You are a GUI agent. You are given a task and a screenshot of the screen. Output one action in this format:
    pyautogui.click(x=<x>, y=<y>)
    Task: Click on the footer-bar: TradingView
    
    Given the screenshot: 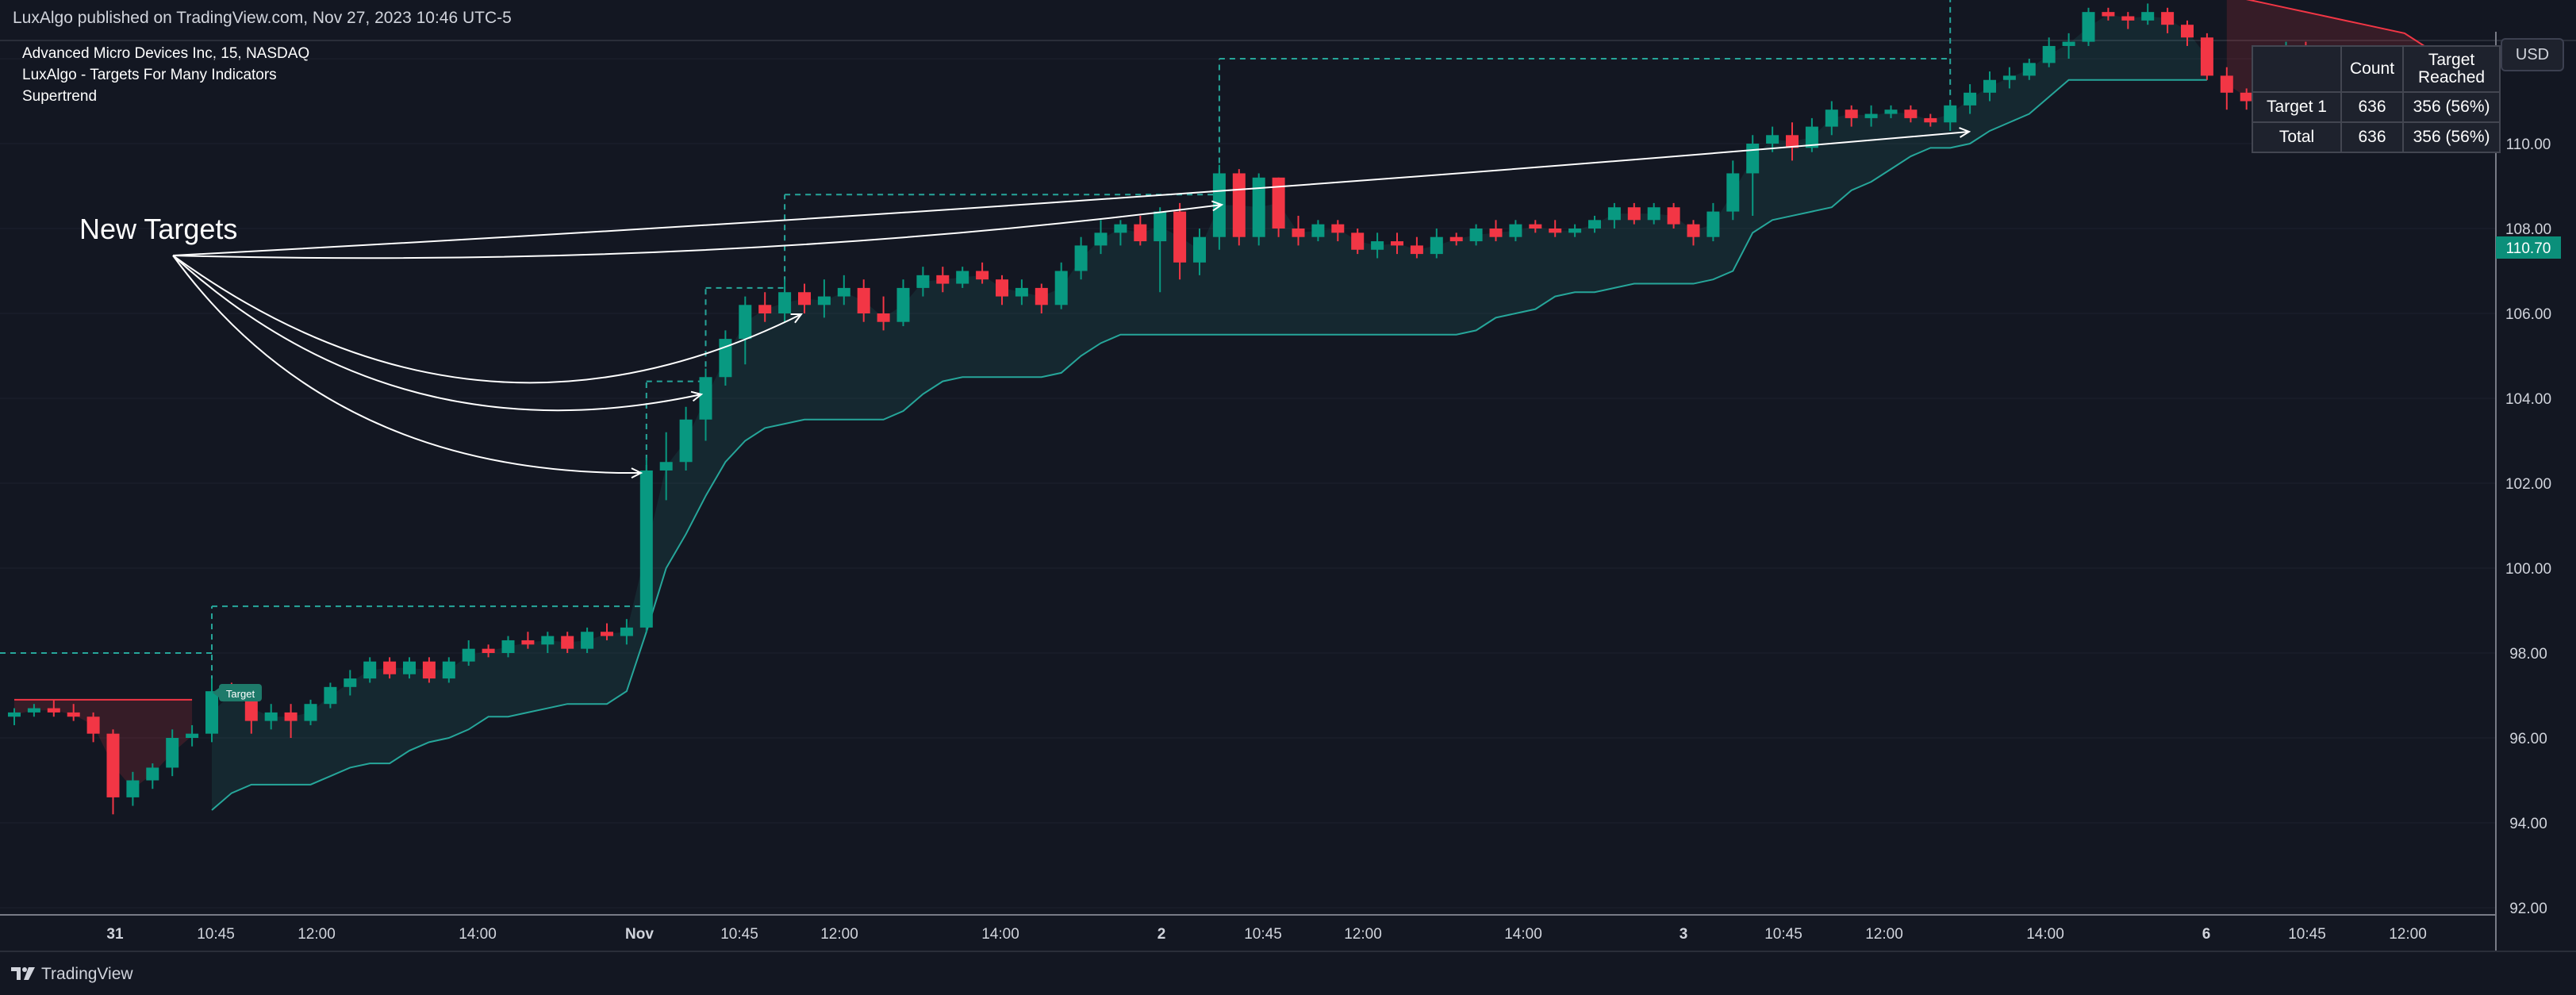 What is the action you would take?
    pyautogui.click(x=1288, y=973)
    